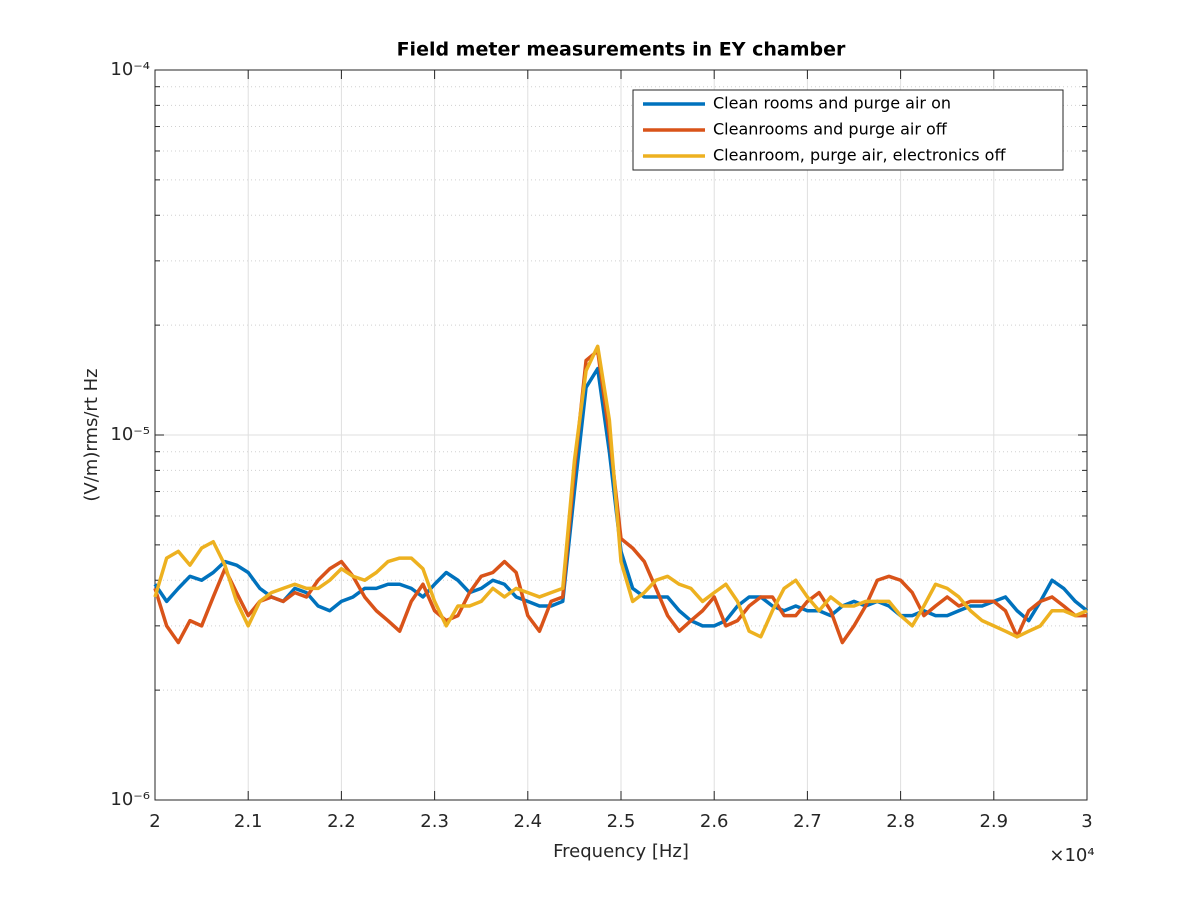  What do you see at coordinates (621, 50) in the screenshot?
I see `chart-title: Field meter measurements in EY chamber` at bounding box center [621, 50].